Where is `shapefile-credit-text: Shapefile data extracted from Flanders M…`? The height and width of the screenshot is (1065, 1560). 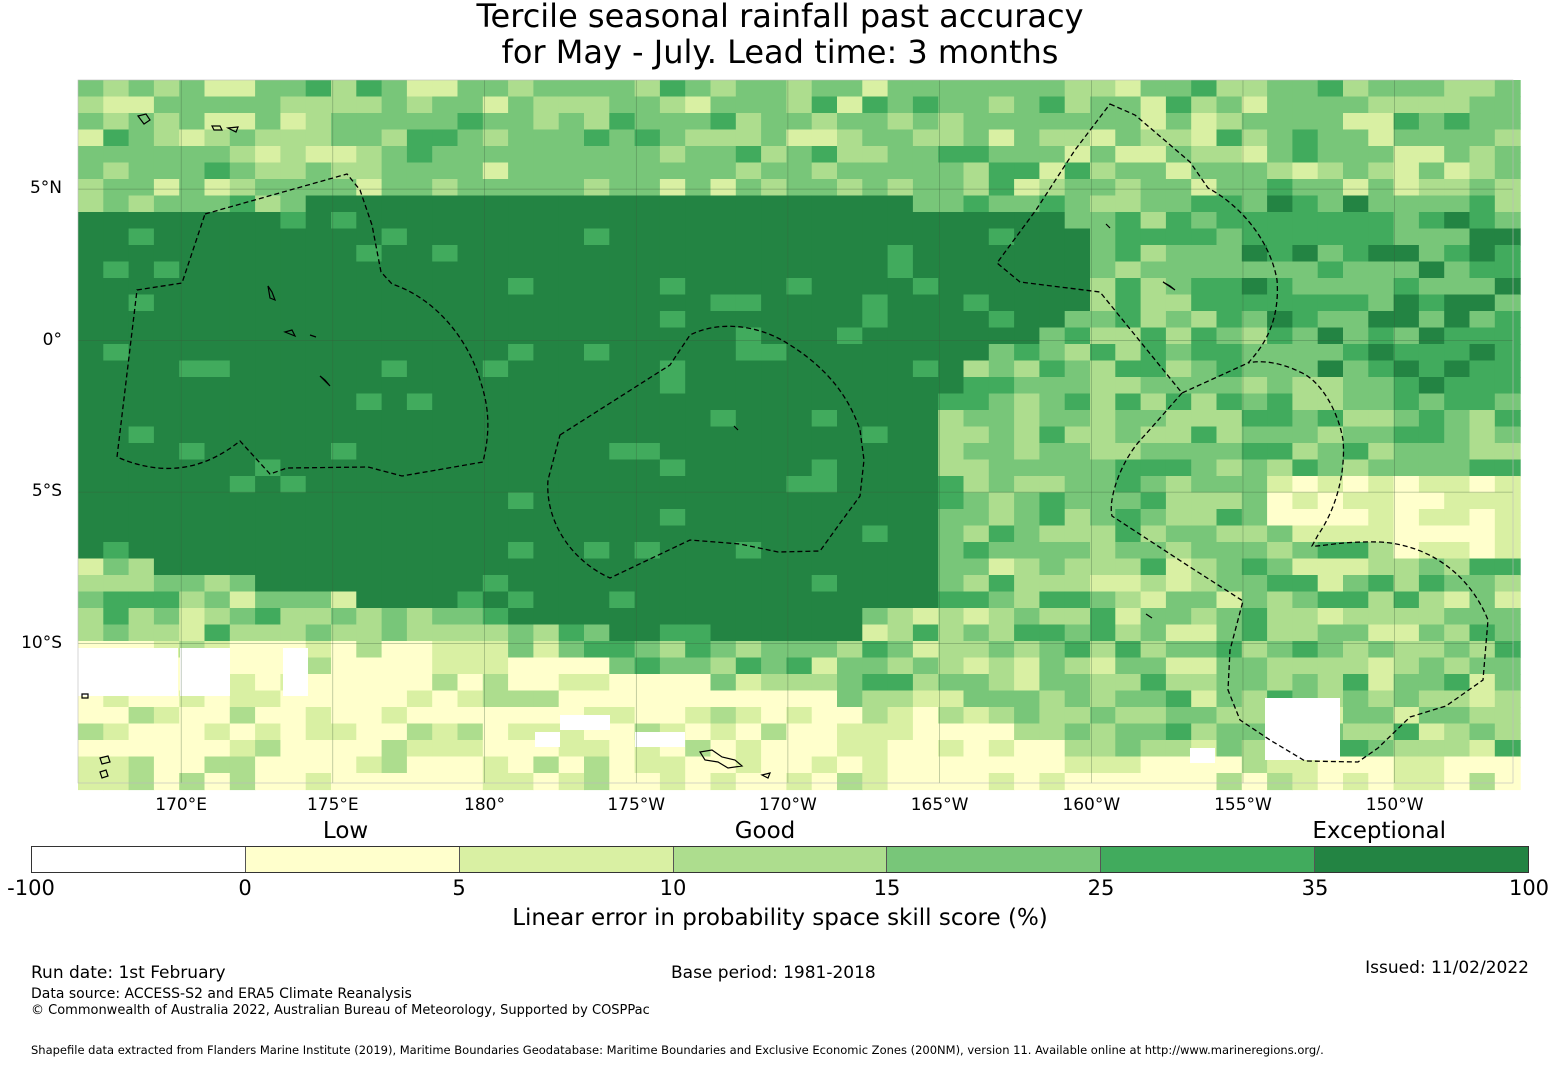 shapefile-credit-text: Shapefile data extracted from Flanders M… is located at coordinates (677, 1050).